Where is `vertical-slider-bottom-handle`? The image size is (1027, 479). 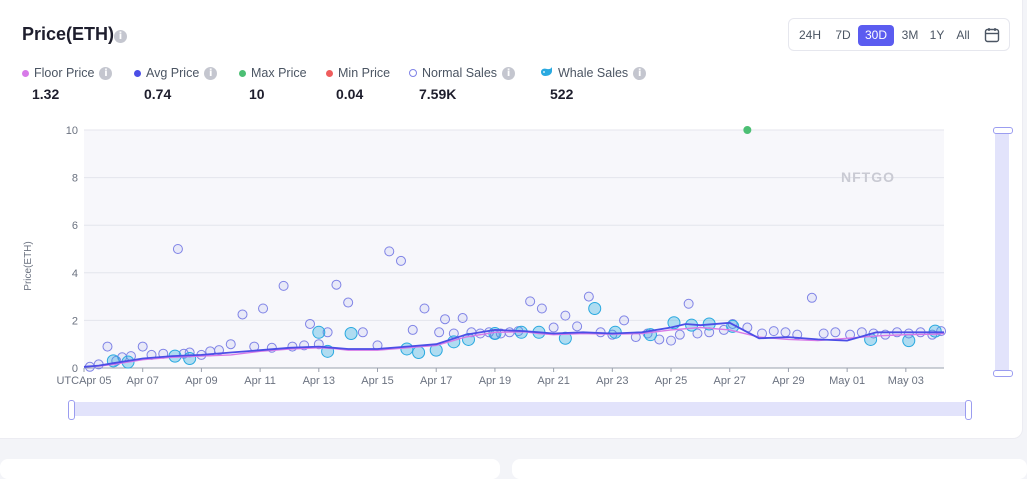 vertical-slider-bottom-handle is located at coordinates (1003, 373).